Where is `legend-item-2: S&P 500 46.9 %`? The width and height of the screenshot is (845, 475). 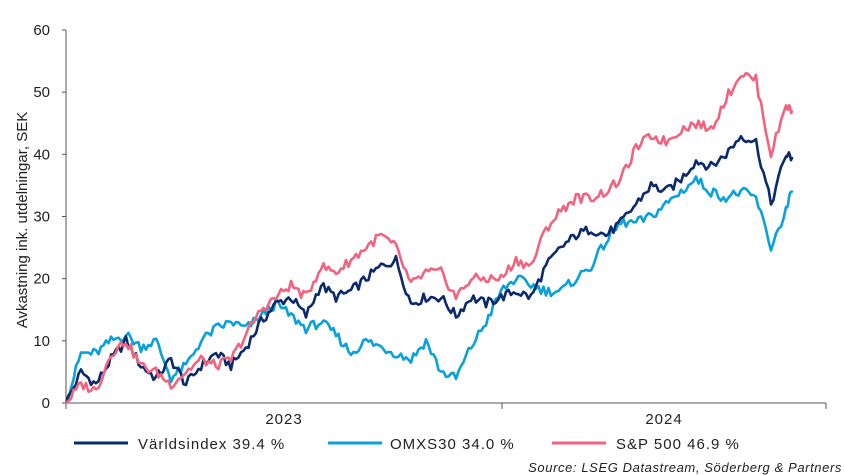
legend-item-2: S&P 500 46.9 % is located at coordinates (646, 444).